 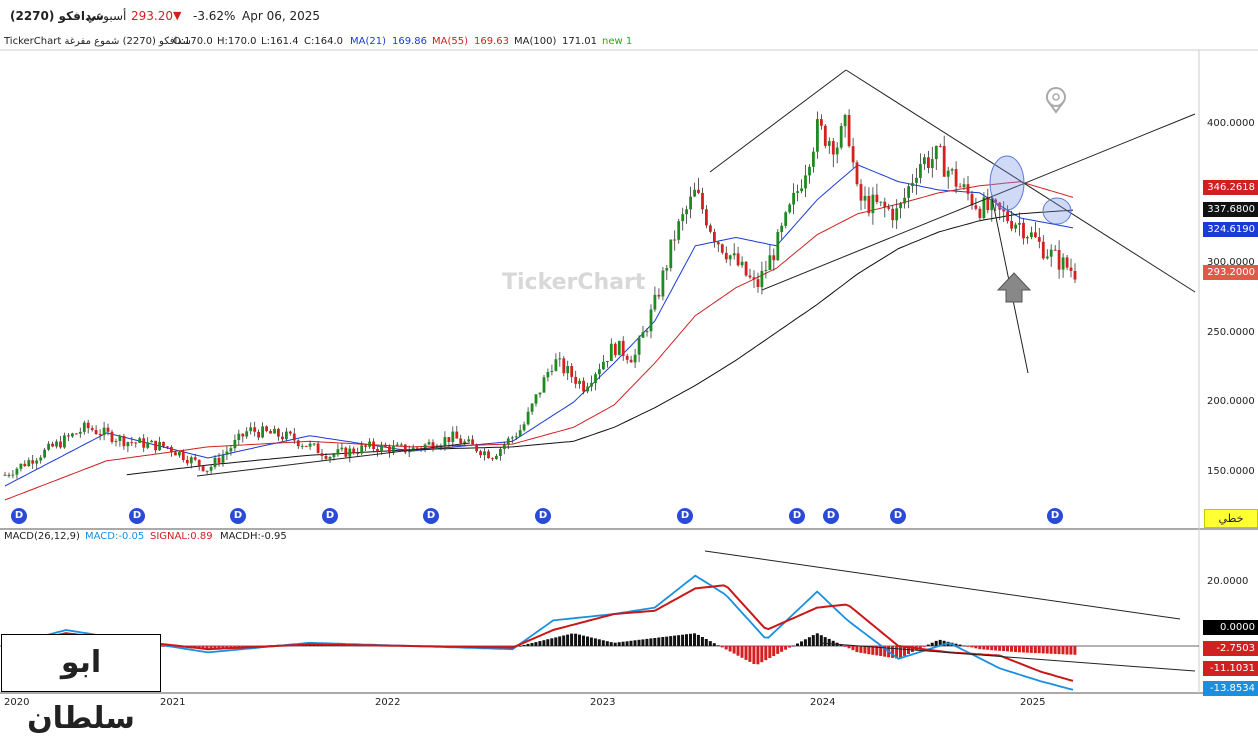 What do you see at coordinates (1230, 627) in the screenshot?
I see `macd-zero-label: 0.0000` at bounding box center [1230, 627].